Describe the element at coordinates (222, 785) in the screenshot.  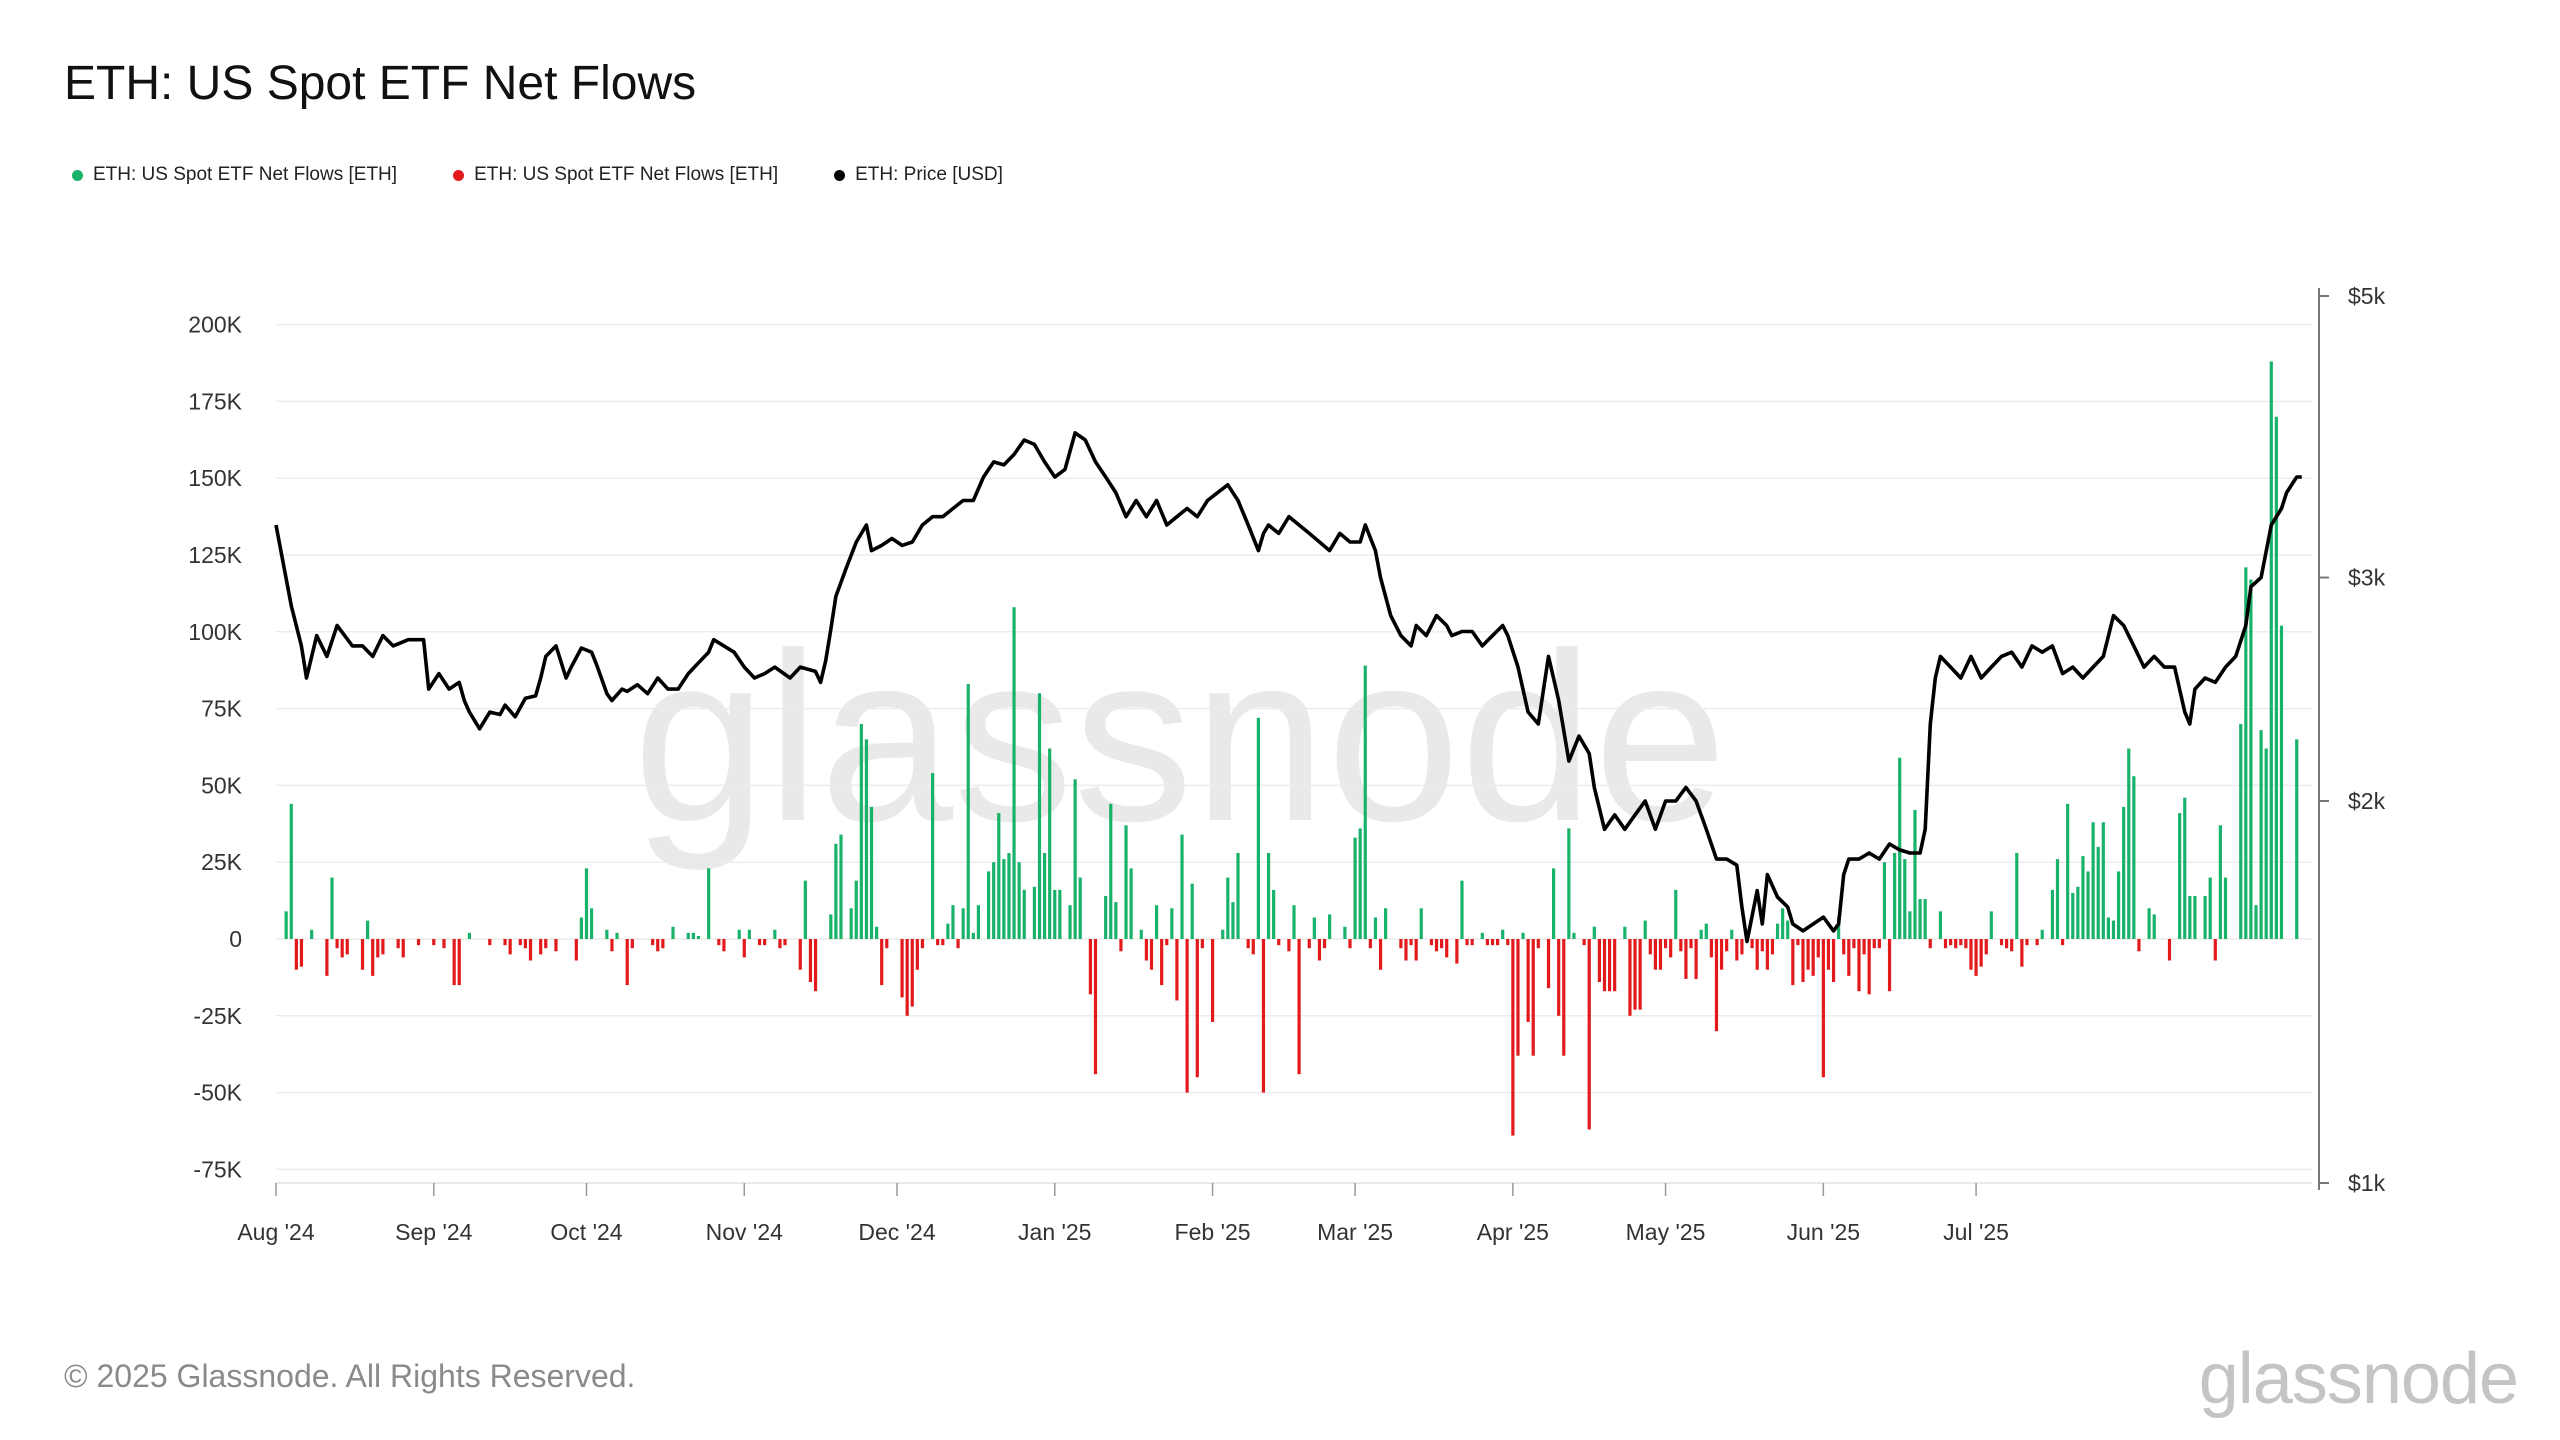
I see `y-left-tick-label: 50K` at that location.